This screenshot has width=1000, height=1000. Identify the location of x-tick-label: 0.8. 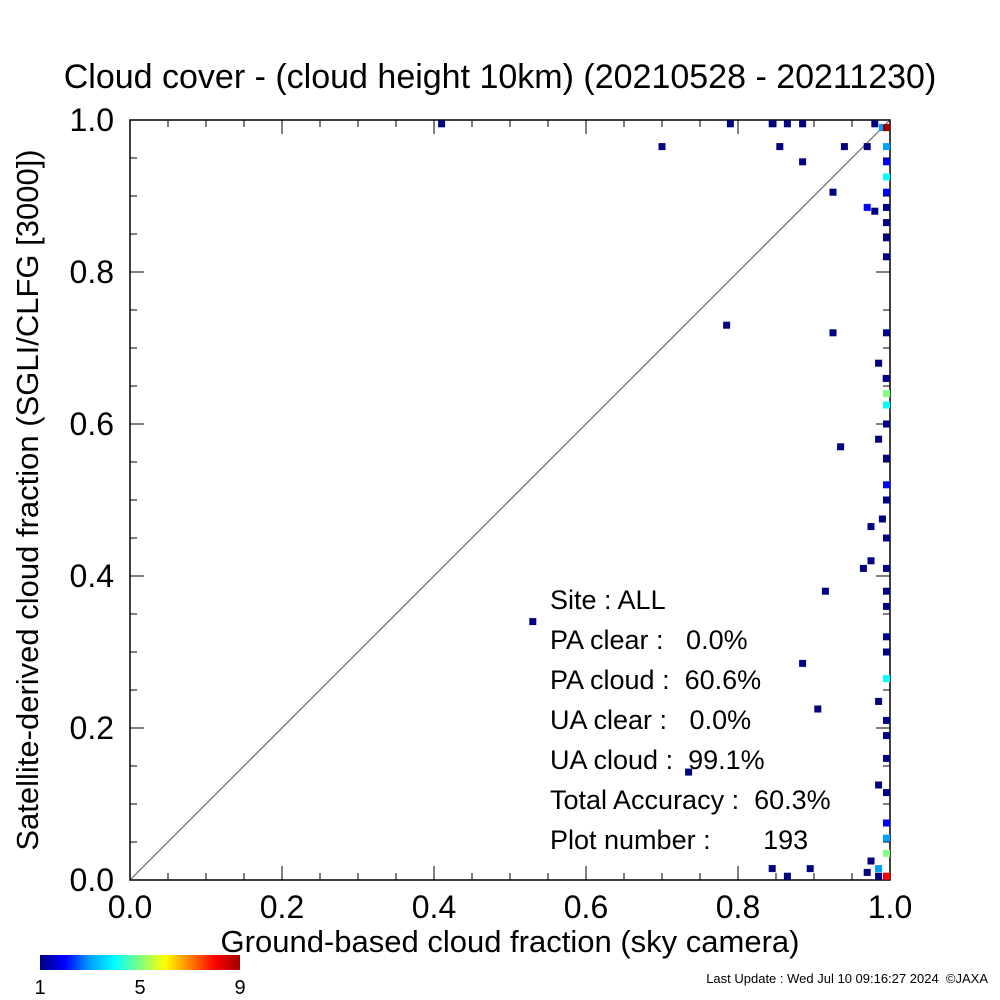
(738, 907).